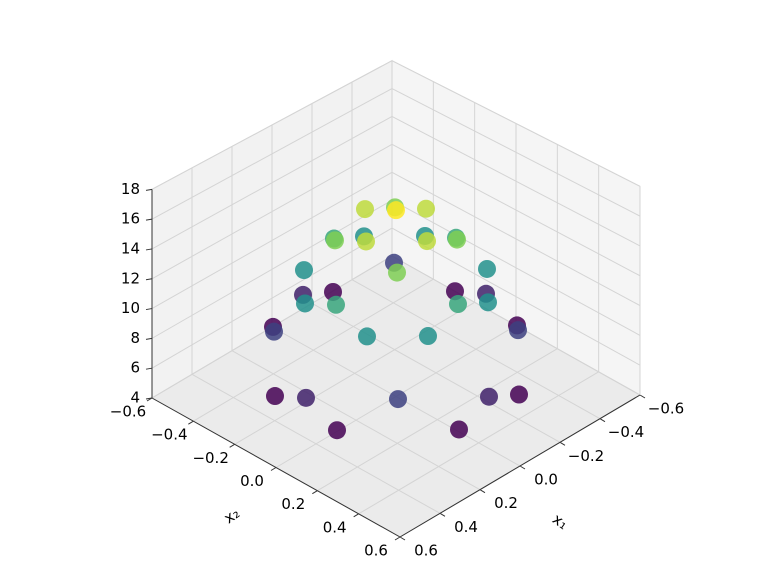 The height and width of the screenshot is (587, 777). Describe the element at coordinates (666, 409) in the screenshot. I see `x-tick-label: −0.6` at that location.